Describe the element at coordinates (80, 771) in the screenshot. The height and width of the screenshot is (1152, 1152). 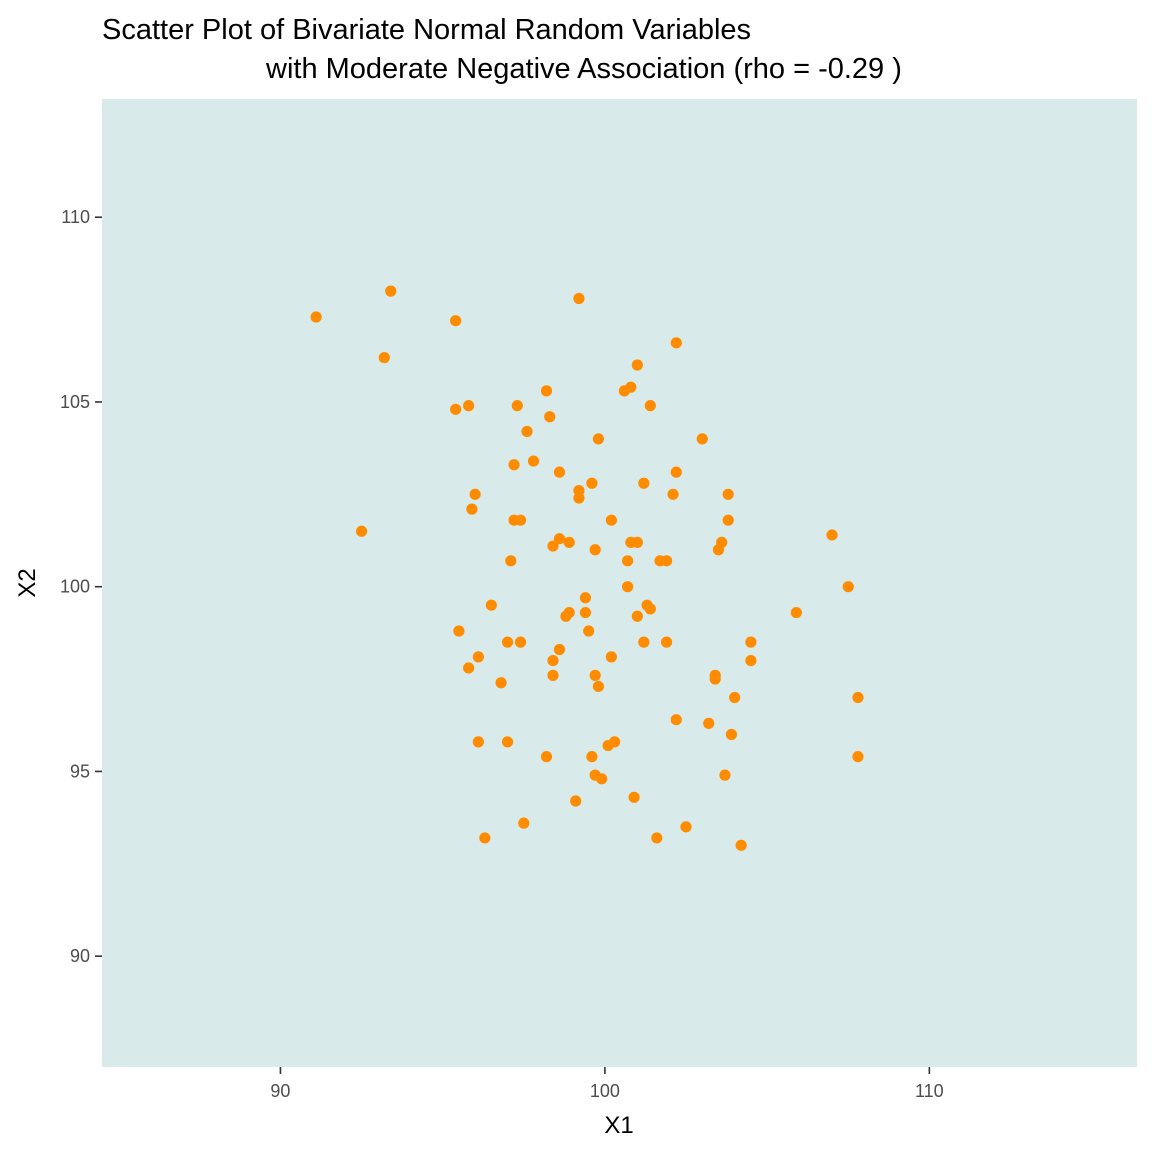
I see `y-tick-label: 95` at that location.